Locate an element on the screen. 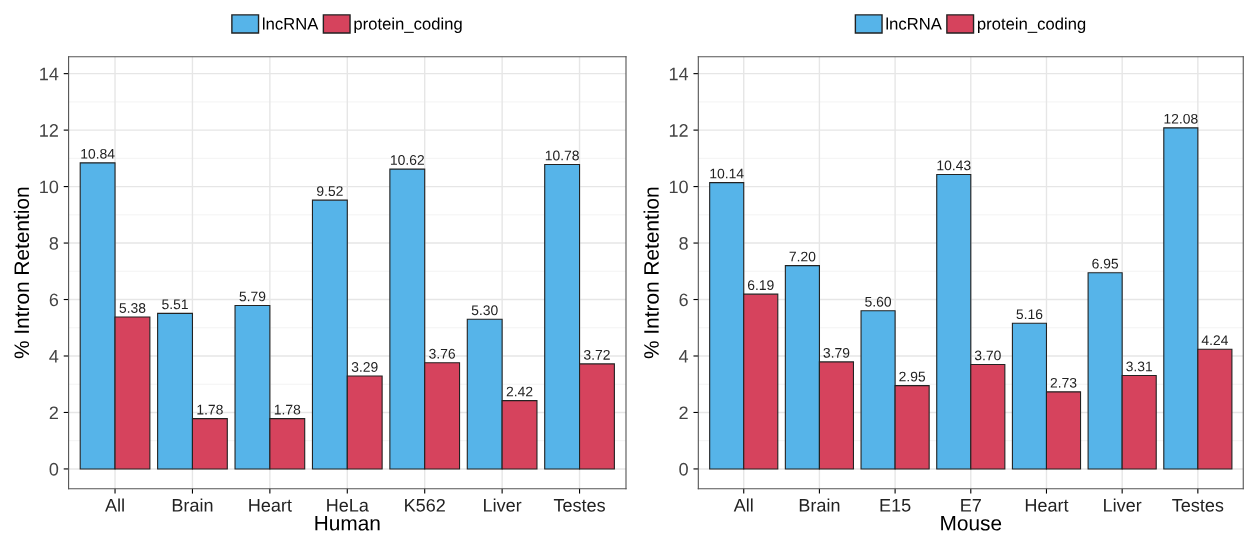 The image size is (1247, 540). text: 3.70 is located at coordinates (987, 355).